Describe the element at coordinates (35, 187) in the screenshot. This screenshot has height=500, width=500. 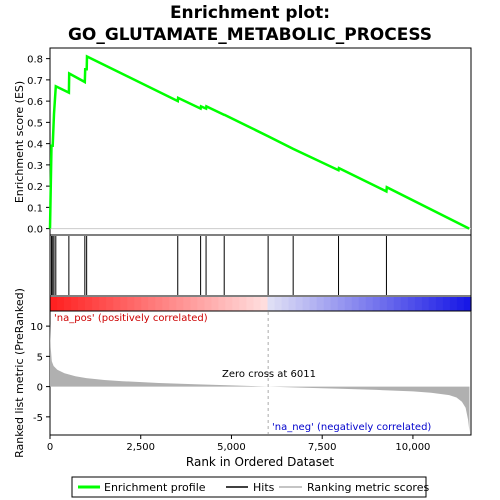
I see `es-tick-label: 0.2` at that location.